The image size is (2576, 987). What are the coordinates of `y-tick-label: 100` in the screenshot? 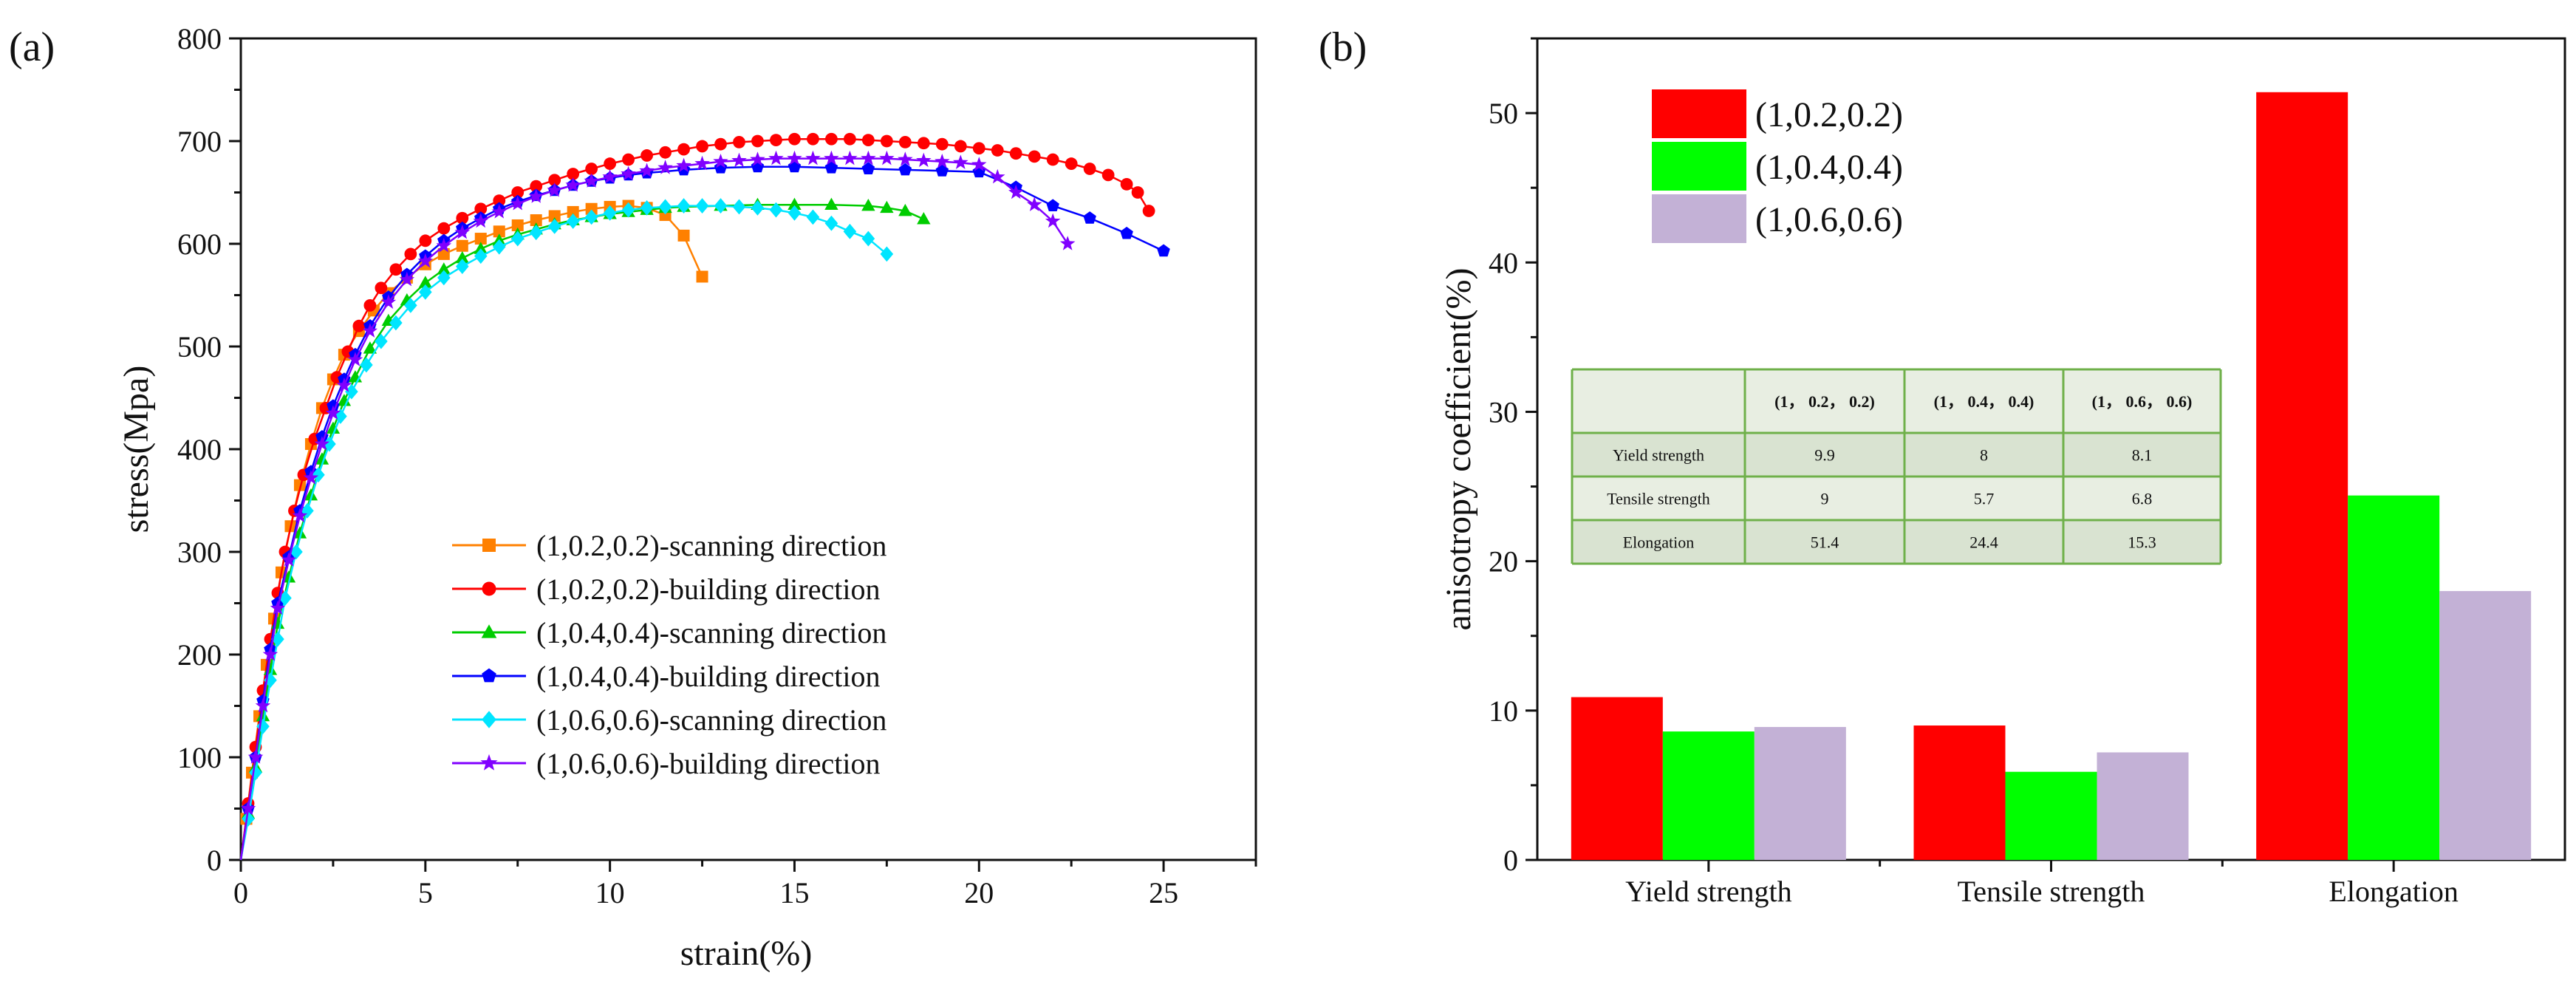 It's located at (200, 757).